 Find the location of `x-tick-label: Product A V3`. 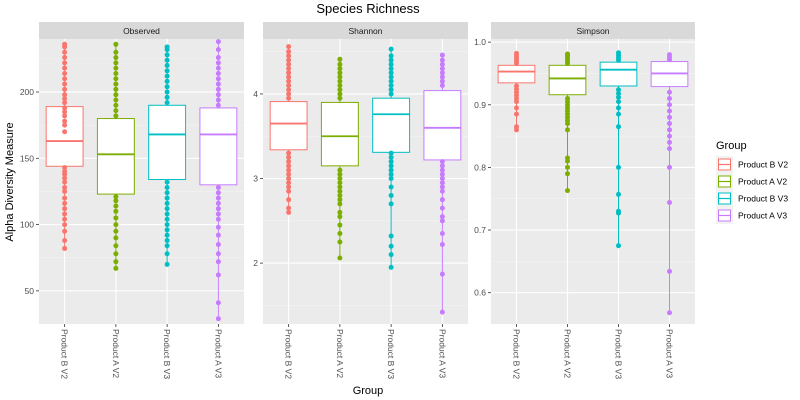

x-tick-label: Product A V3 is located at coordinates (218, 353).